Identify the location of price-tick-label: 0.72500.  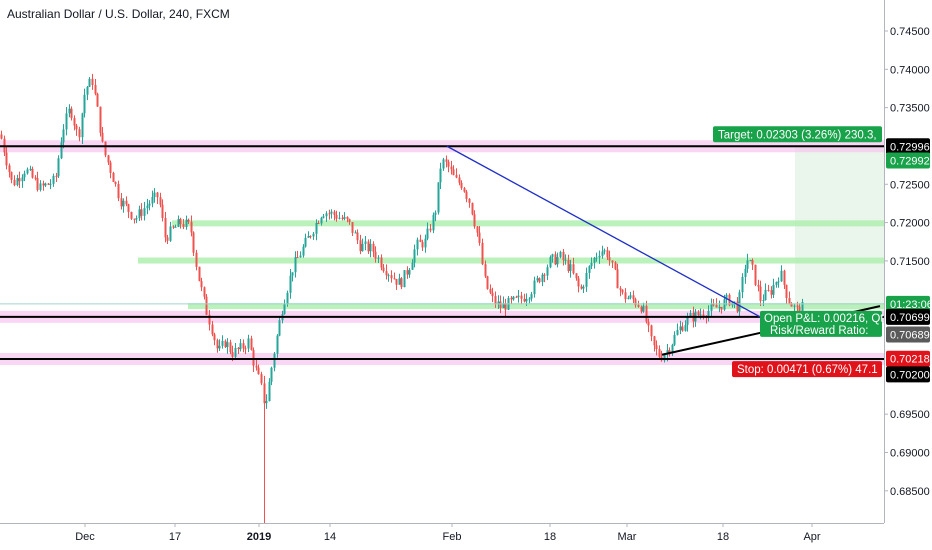
(910, 185).